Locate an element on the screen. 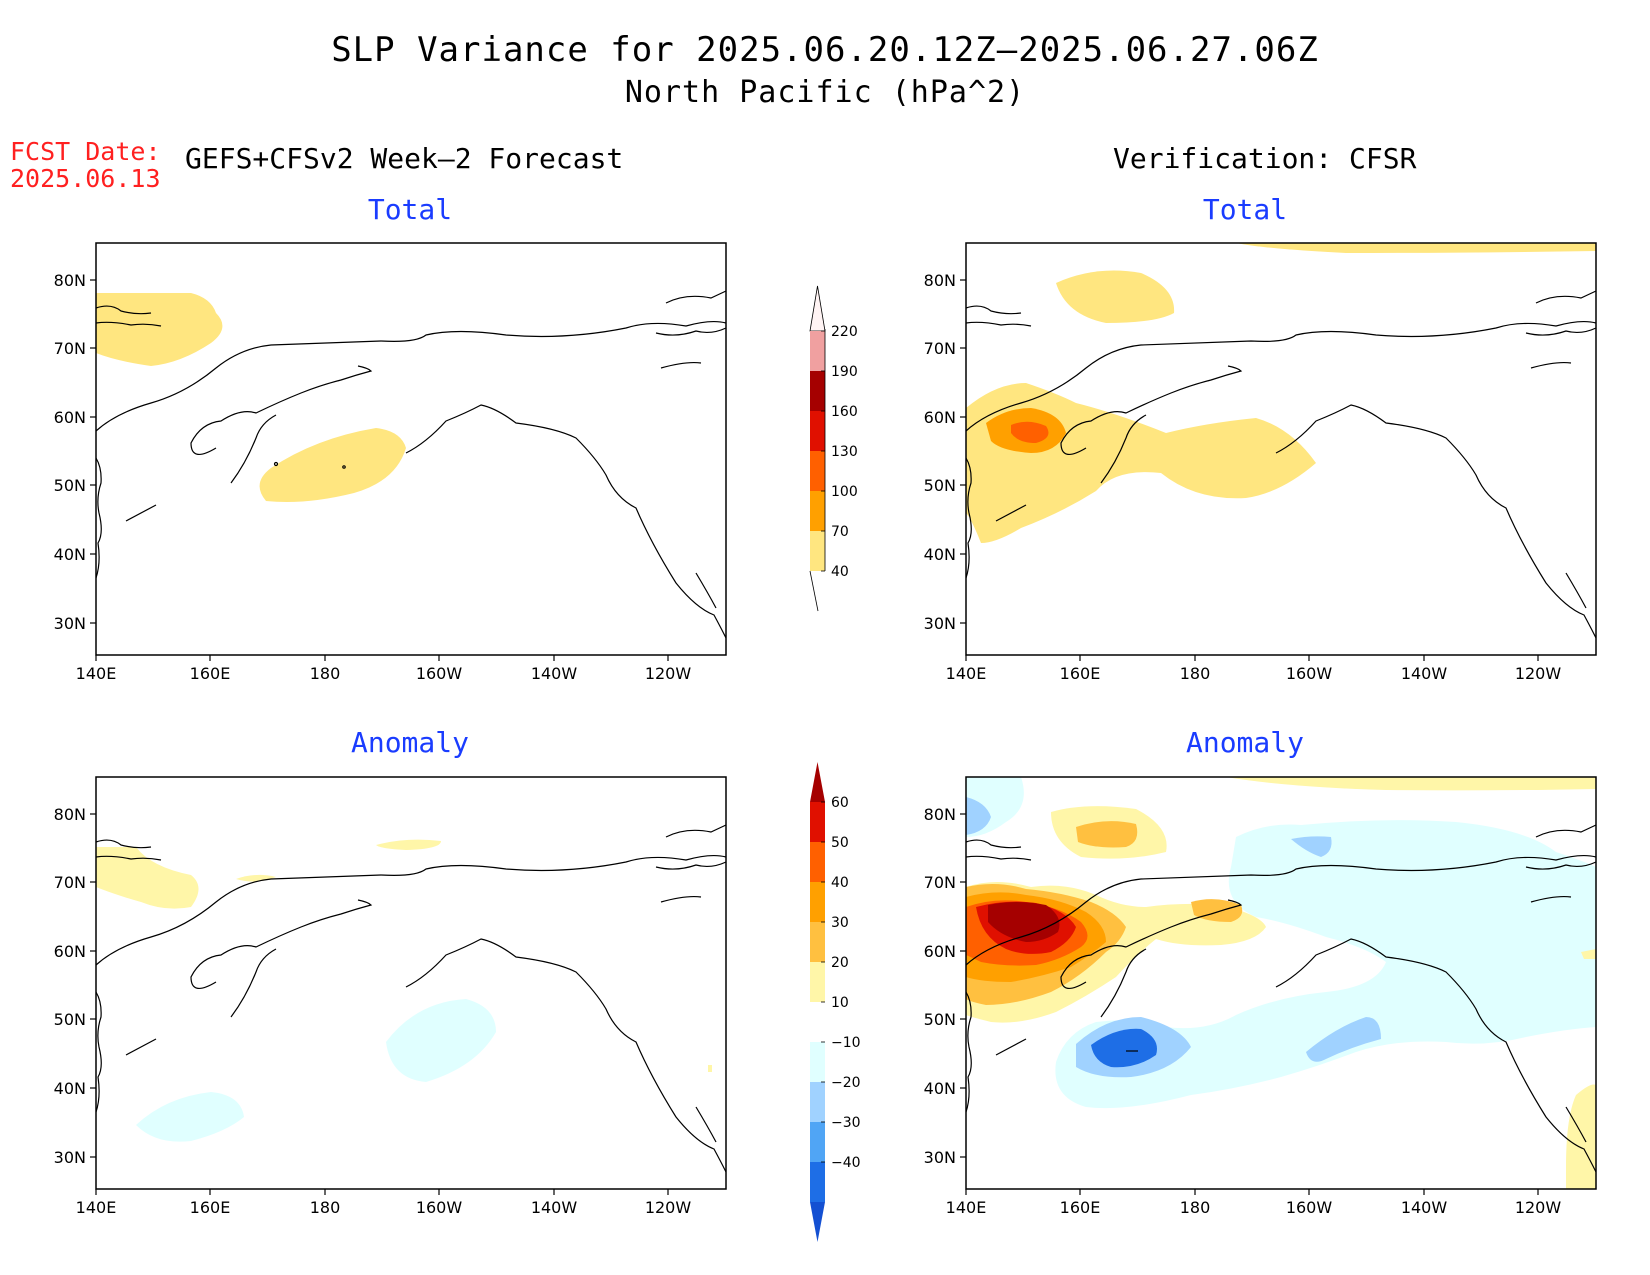 This screenshot has height=1275, width=1650. fcst-date-label: FCST Date: is located at coordinates (85, 151).